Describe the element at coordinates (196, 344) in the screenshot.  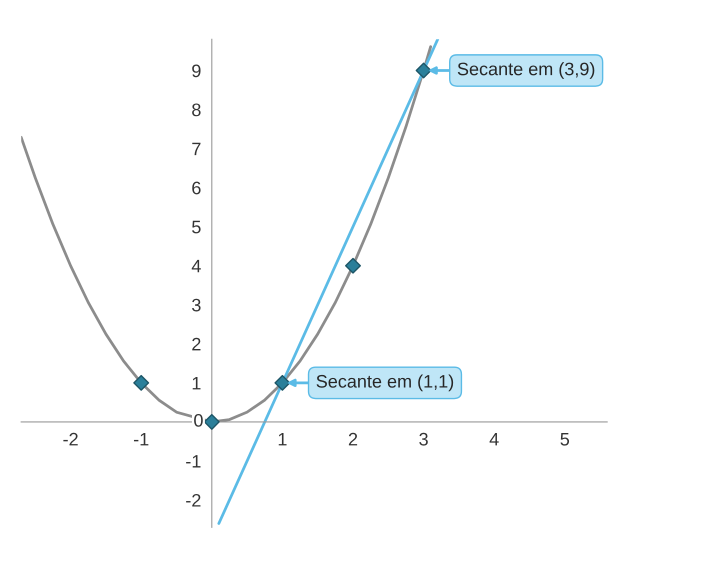
I see `y-tick-label: 2` at that location.